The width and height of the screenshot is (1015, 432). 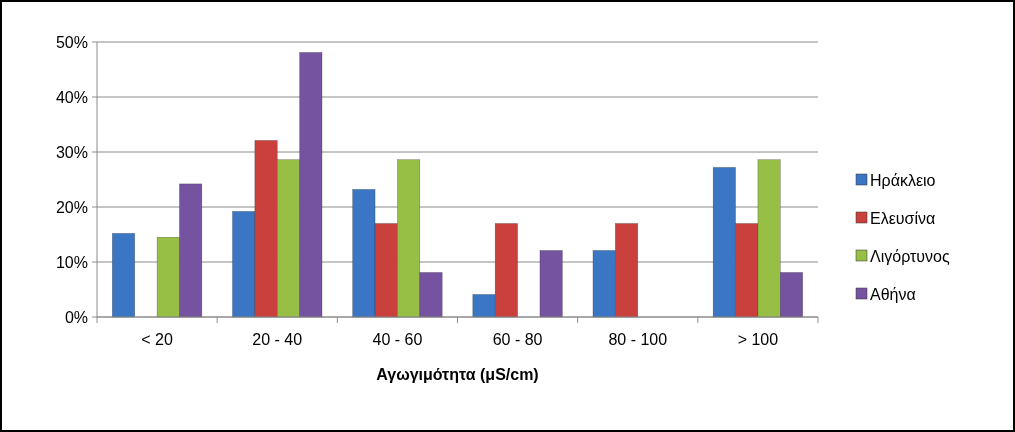 I want to click on y-tick-label: 30%, so click(x=71, y=152).